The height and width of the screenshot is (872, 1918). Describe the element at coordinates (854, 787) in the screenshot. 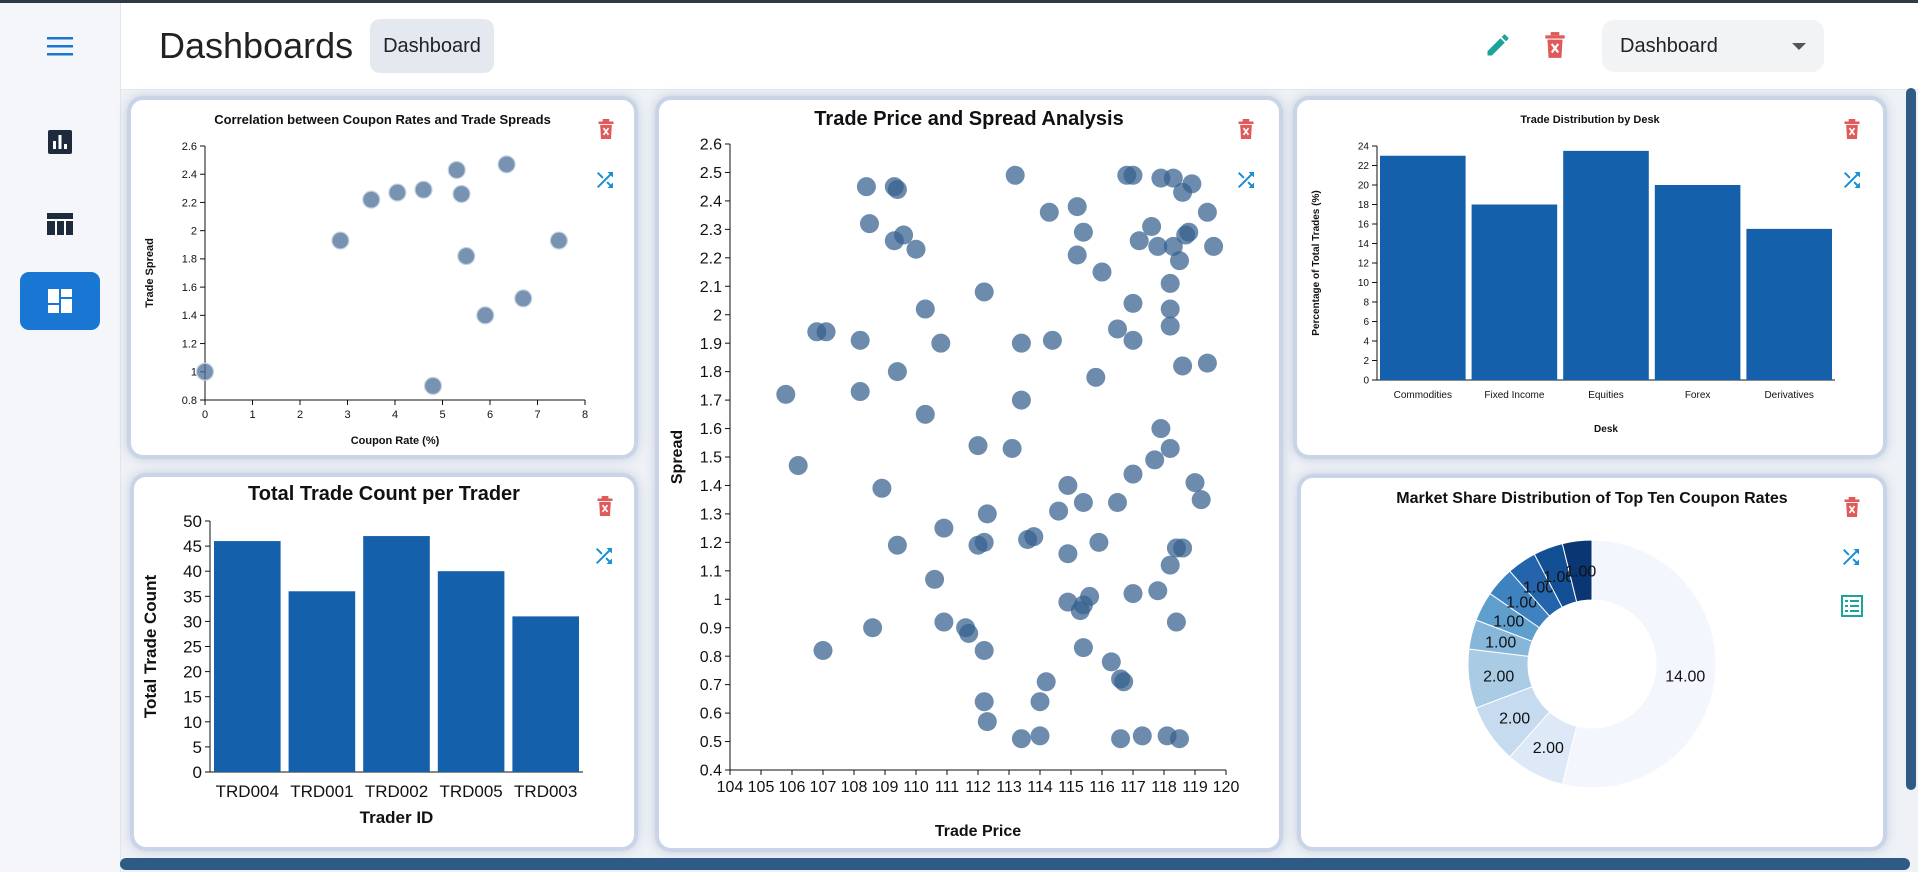

I see `x-tick-label: 108` at that location.